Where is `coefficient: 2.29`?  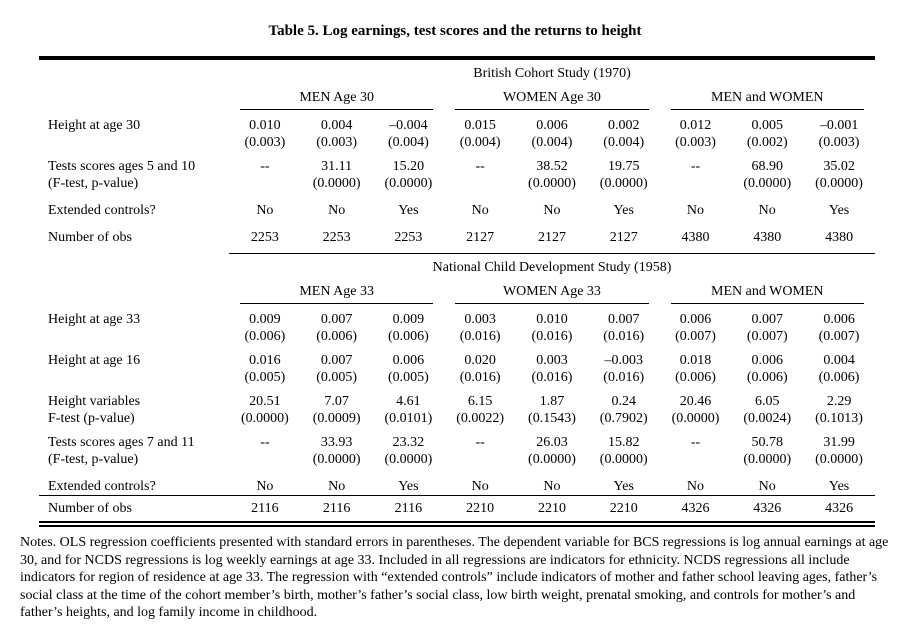
coefficient: 2.29 is located at coordinates (839, 401).